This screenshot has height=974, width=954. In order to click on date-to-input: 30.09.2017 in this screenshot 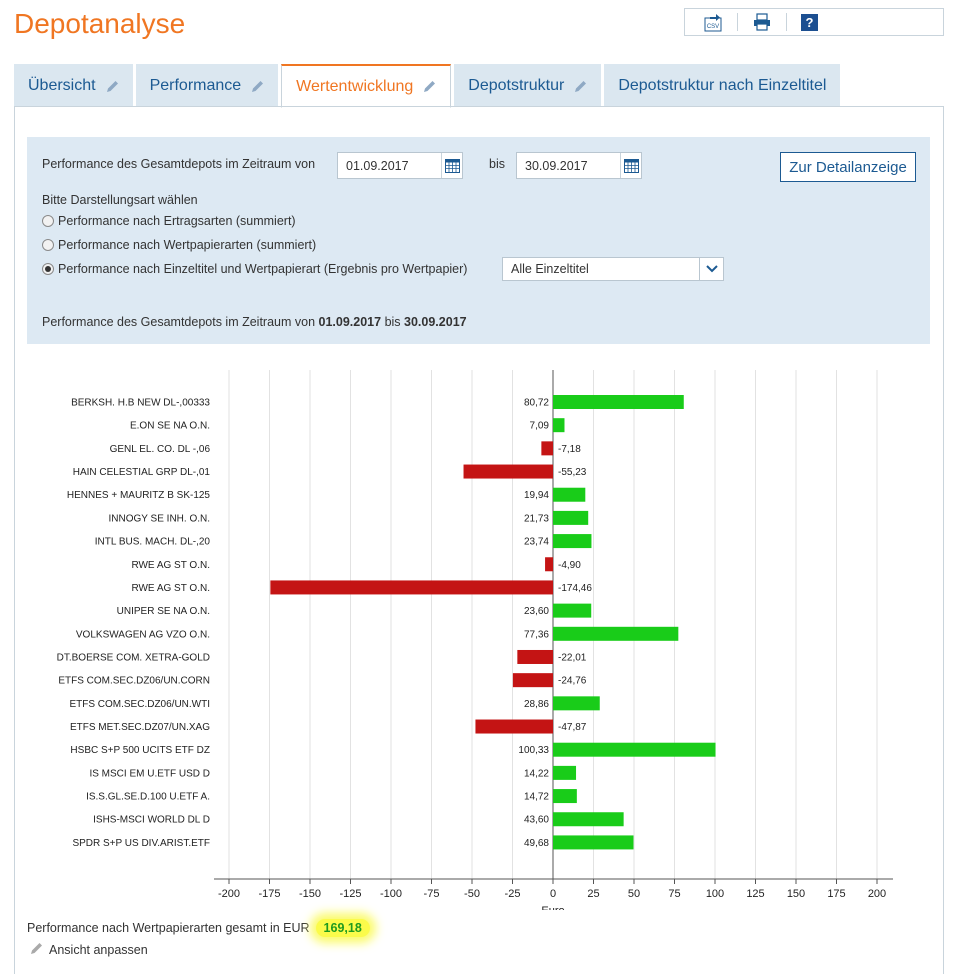, I will do `click(579, 165)`.